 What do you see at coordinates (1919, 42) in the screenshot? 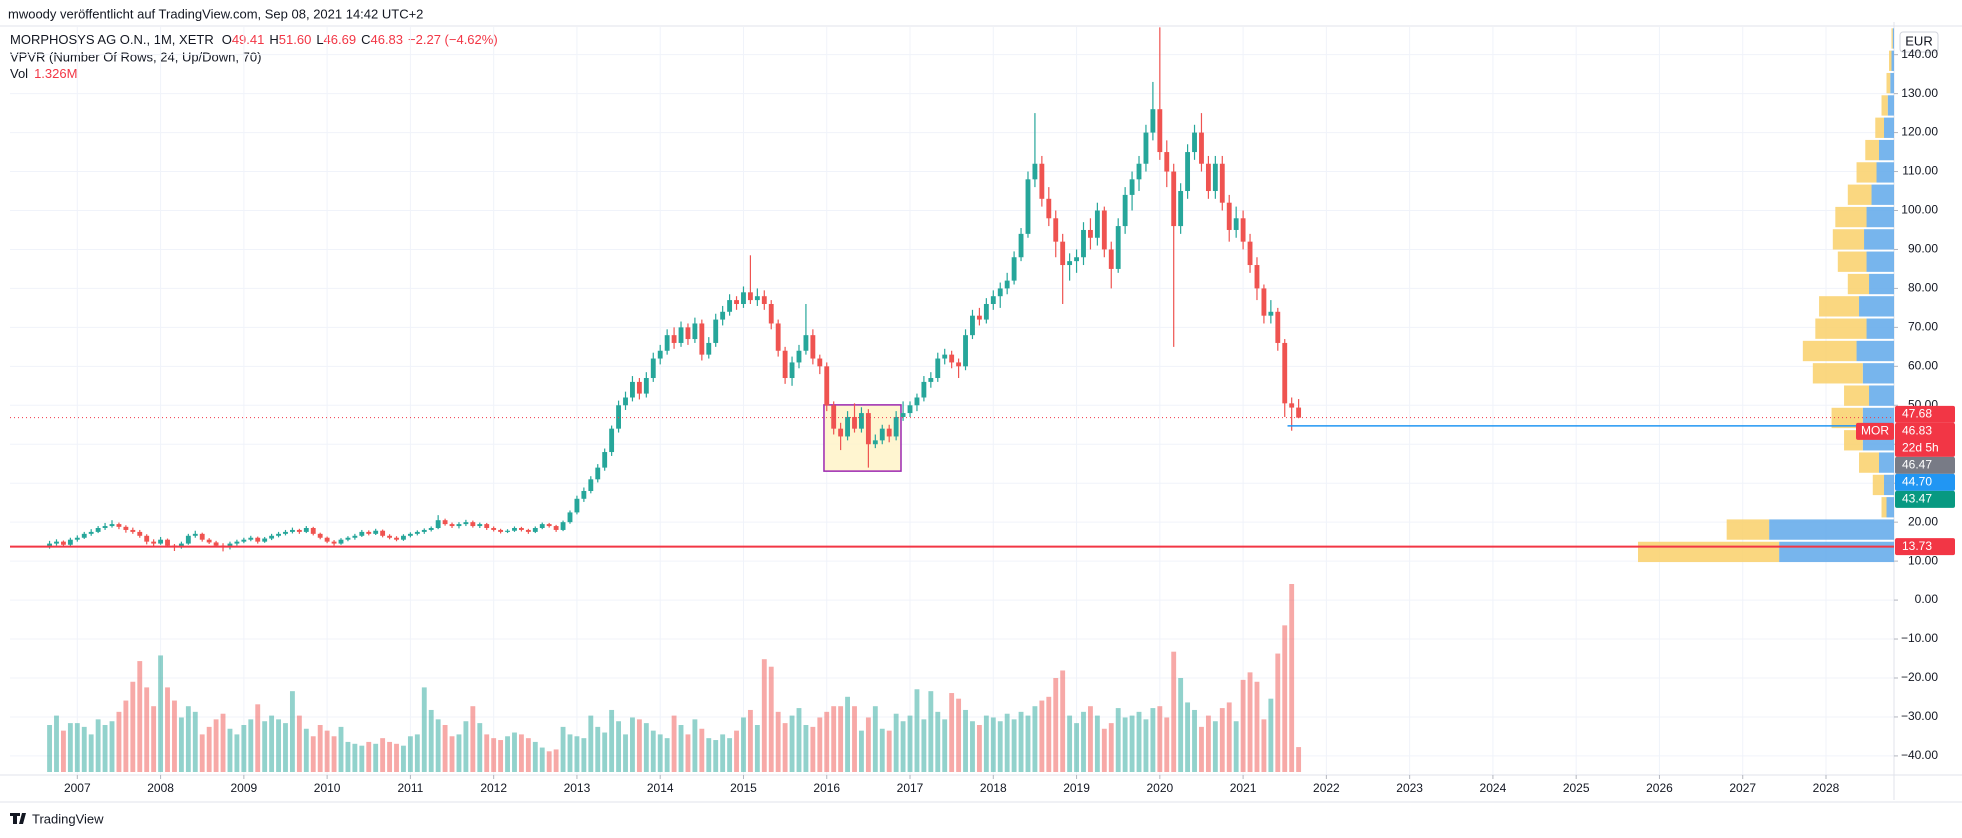
I see `currency-box` at bounding box center [1919, 42].